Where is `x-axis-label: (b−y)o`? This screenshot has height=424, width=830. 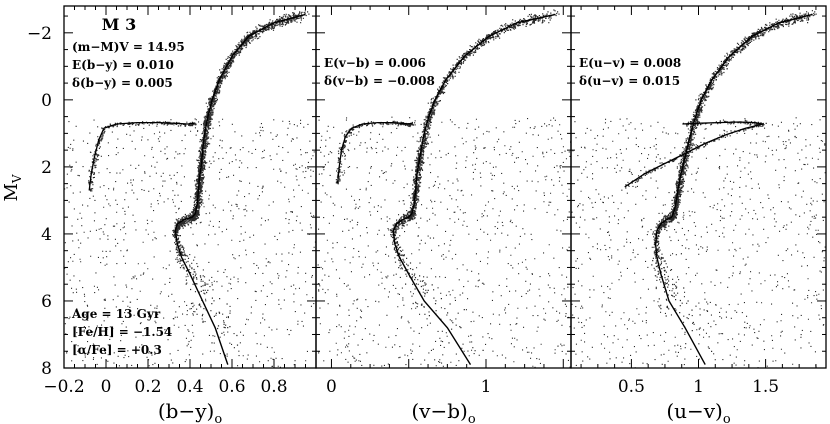 x-axis-label: (b−y)o is located at coordinates (190, 411).